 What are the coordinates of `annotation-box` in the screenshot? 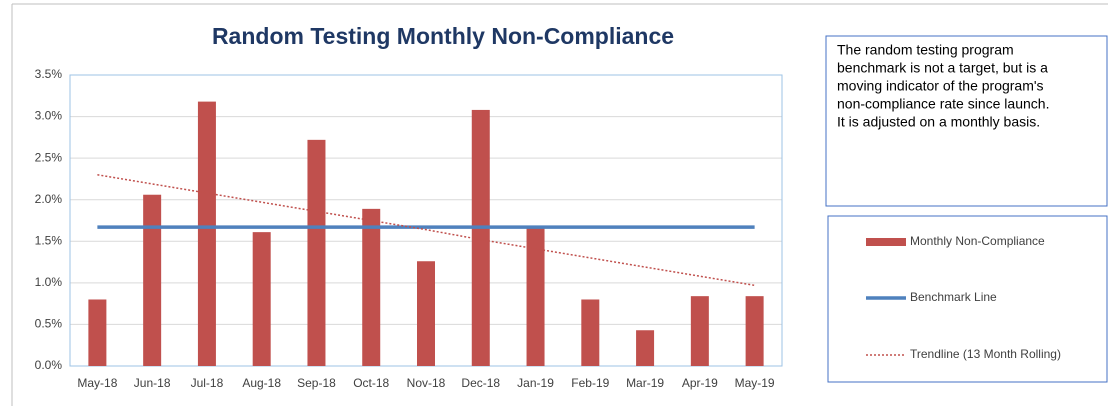 It's located at (966, 121).